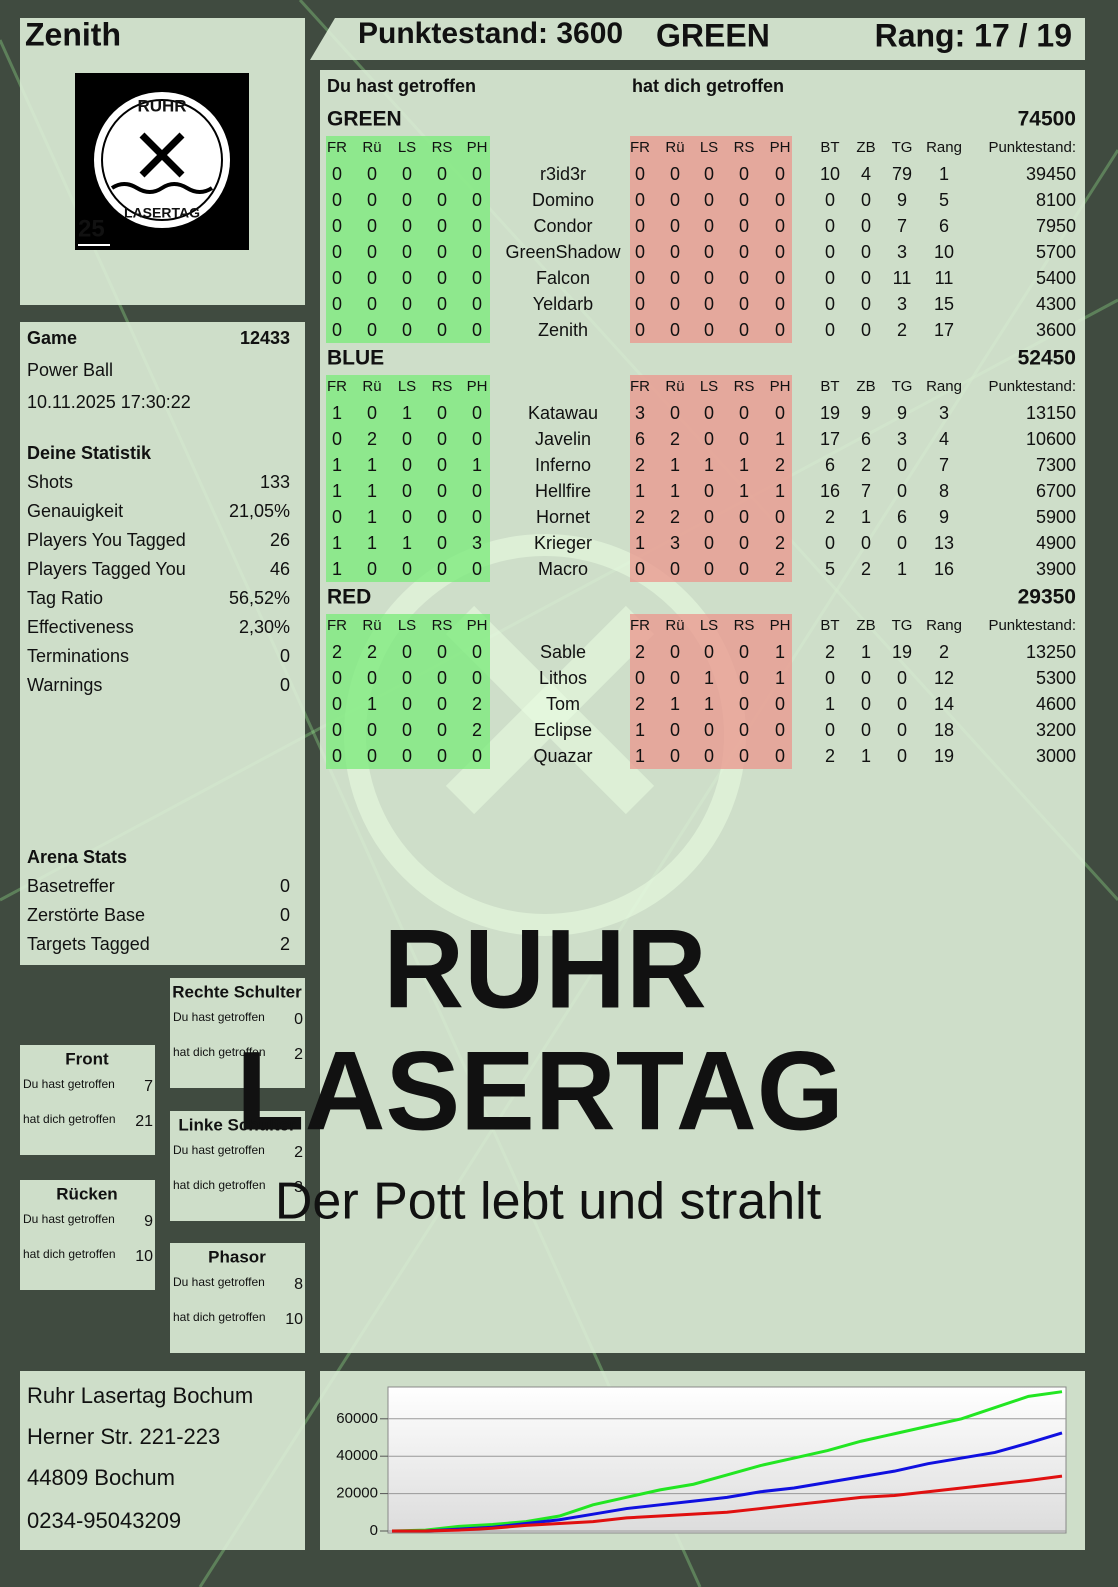  I want to click on zone-label: hat dich getroffen, so click(219, 1052).